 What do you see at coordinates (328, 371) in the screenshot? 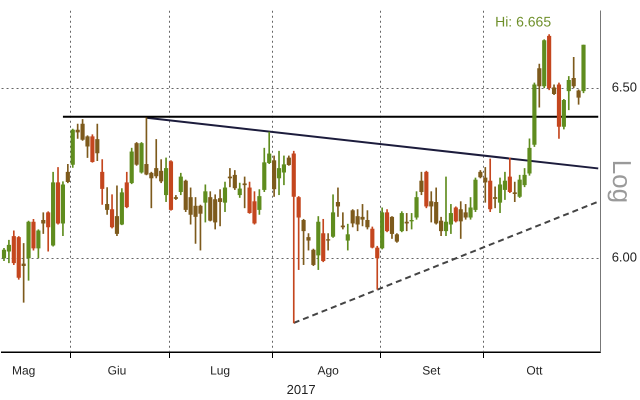
I see `x-tick-label: Ago` at bounding box center [328, 371].